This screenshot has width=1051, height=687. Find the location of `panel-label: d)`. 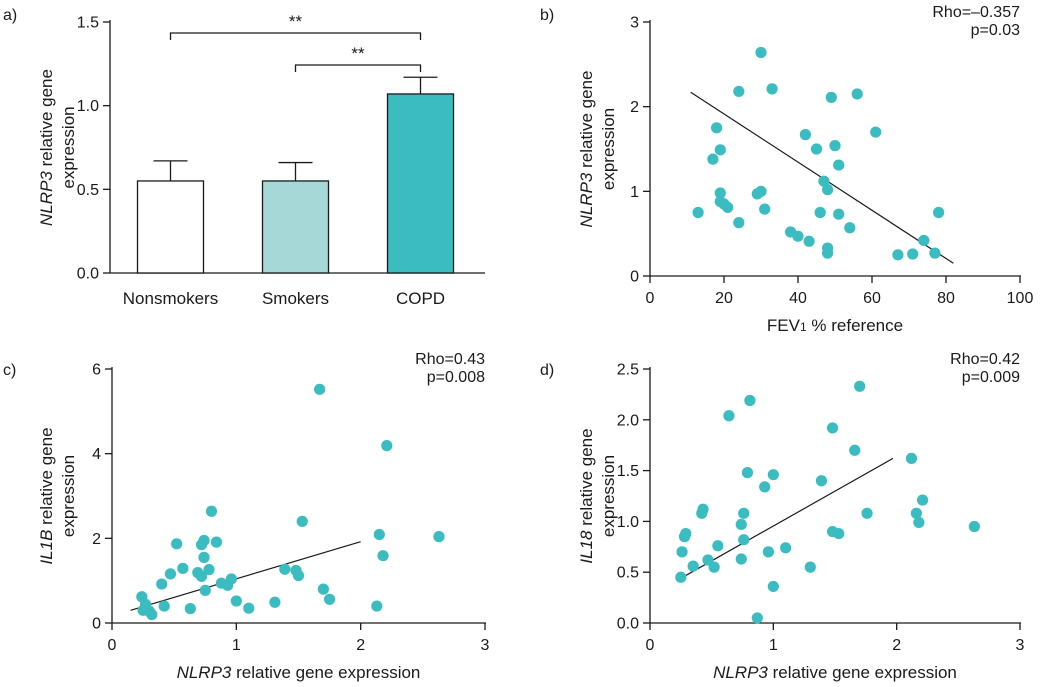

panel-label: d) is located at coordinates (547, 370).